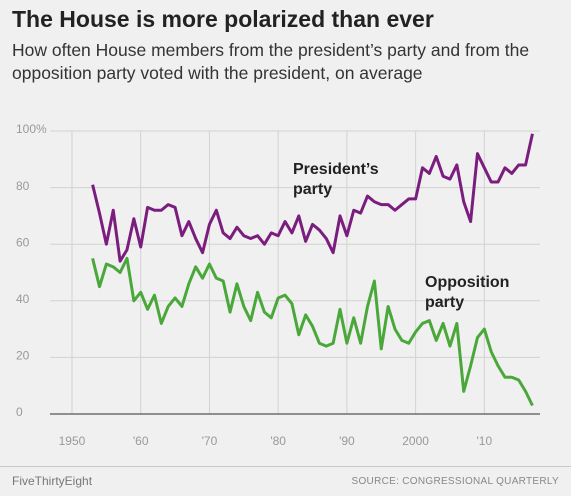 The image size is (571, 496). Describe the element at coordinates (72, 441) in the screenshot. I see `x-tick-label: 1950` at that location.